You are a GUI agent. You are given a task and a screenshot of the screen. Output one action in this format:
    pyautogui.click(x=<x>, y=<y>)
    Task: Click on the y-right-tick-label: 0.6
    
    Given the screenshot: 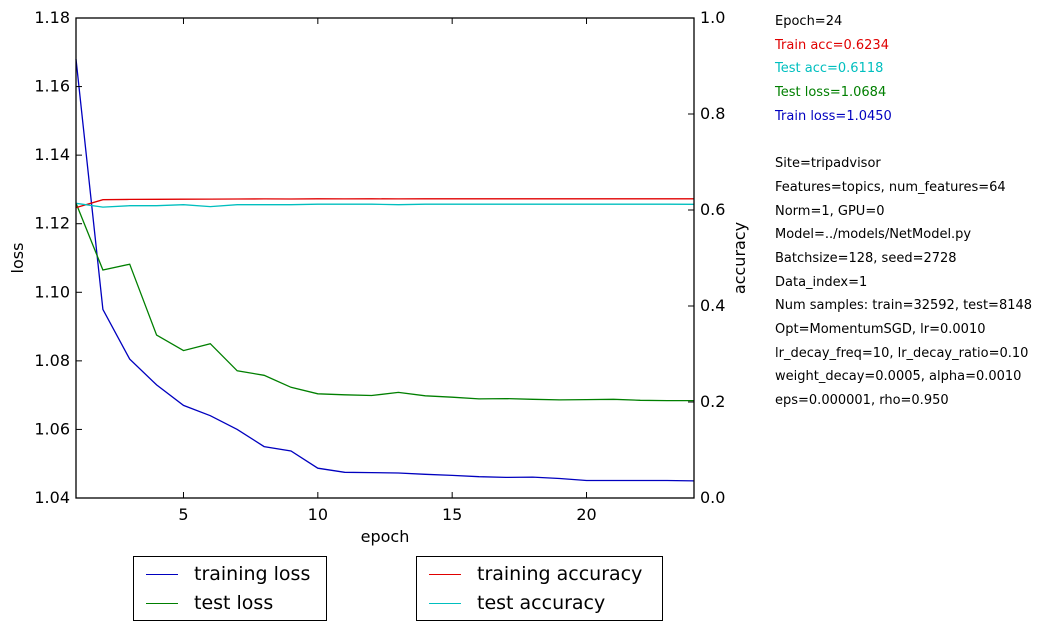 What is the action you would take?
    pyautogui.click(x=712, y=209)
    